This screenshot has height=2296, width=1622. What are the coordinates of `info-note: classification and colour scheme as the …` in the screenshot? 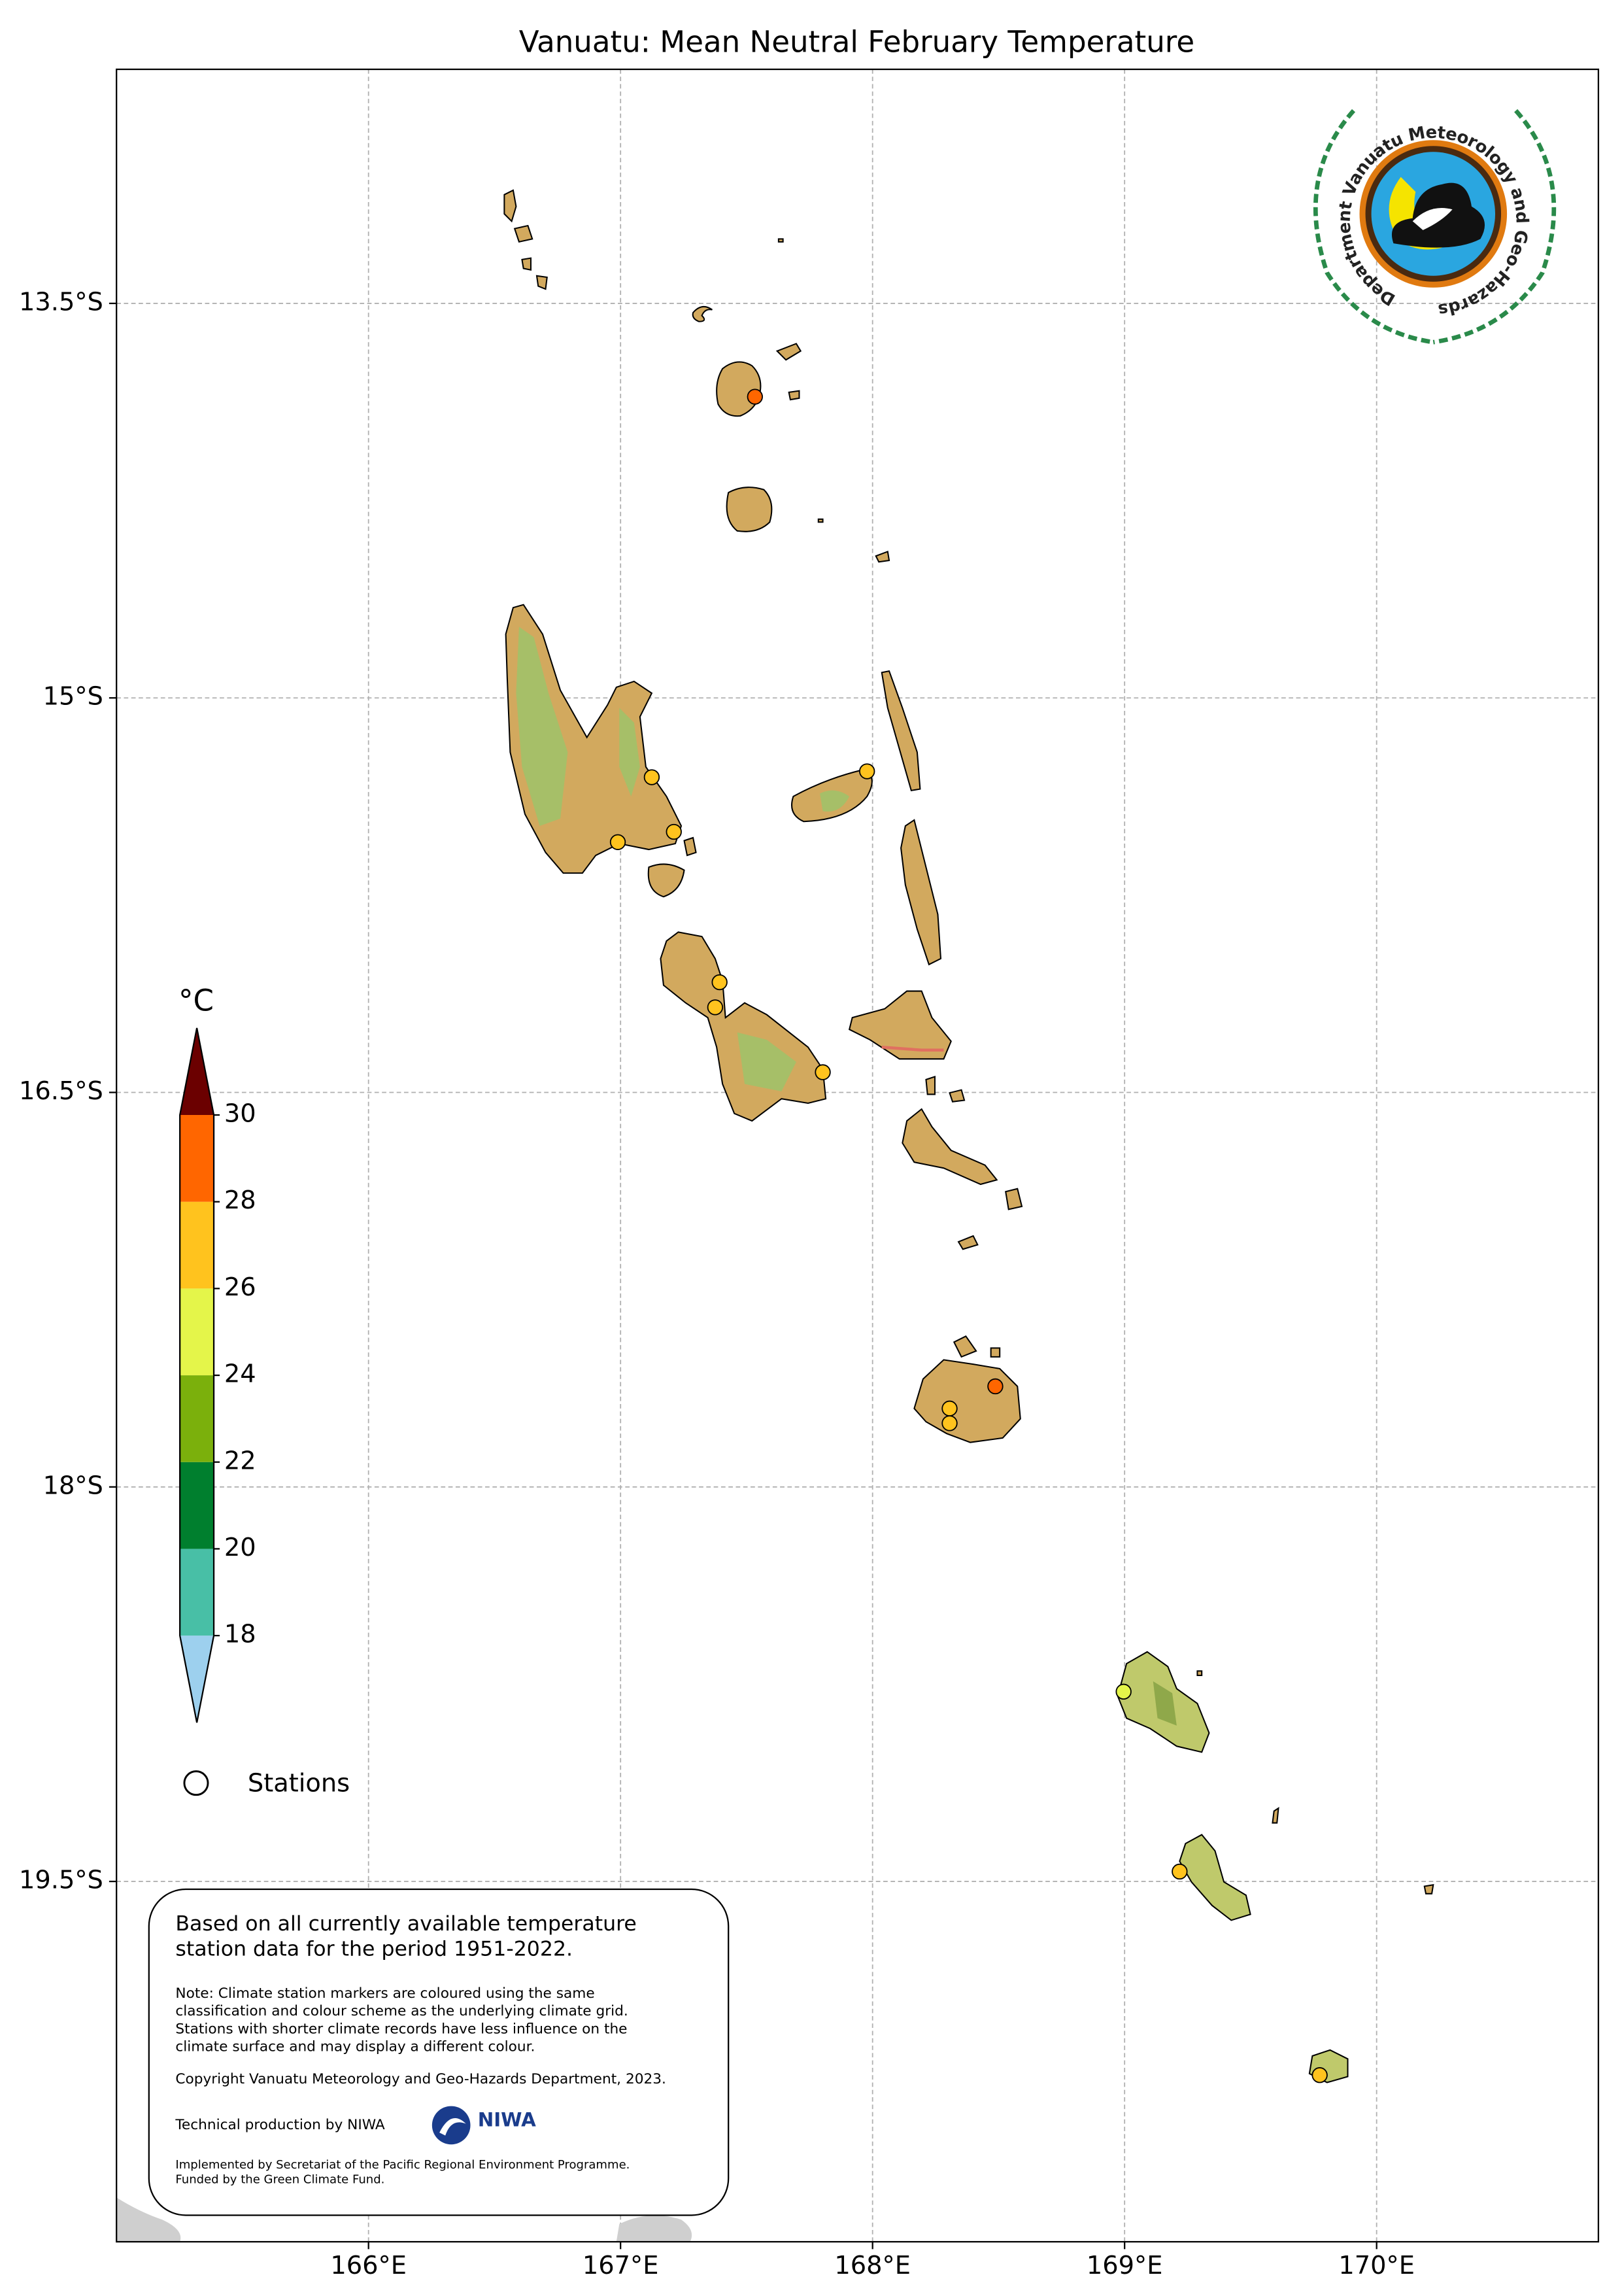 It's located at (401, 2011).